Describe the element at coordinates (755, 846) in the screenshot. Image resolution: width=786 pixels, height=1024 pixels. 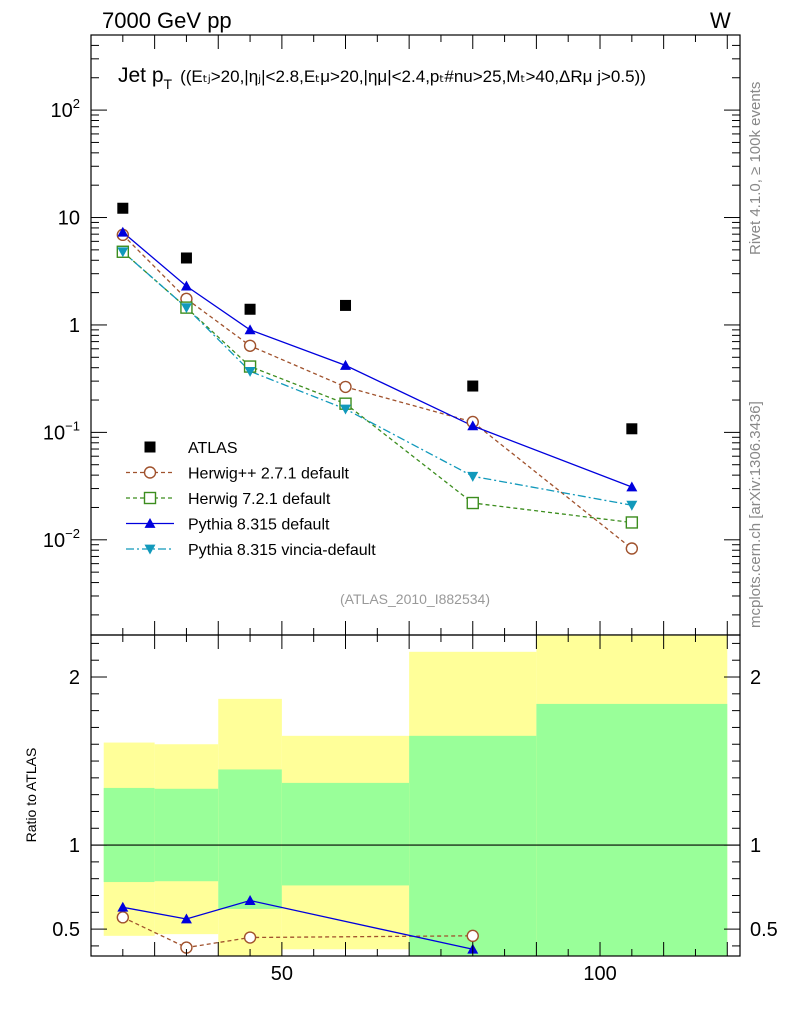
I see `ratio-y-label-right-1: 1` at that location.